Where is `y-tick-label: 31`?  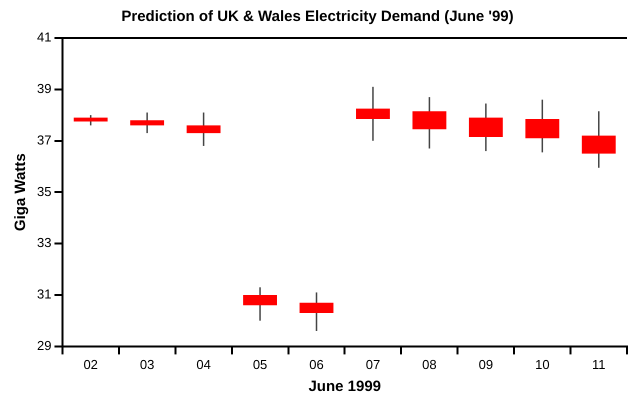
y-tick-label: 31 is located at coordinates (44, 294).